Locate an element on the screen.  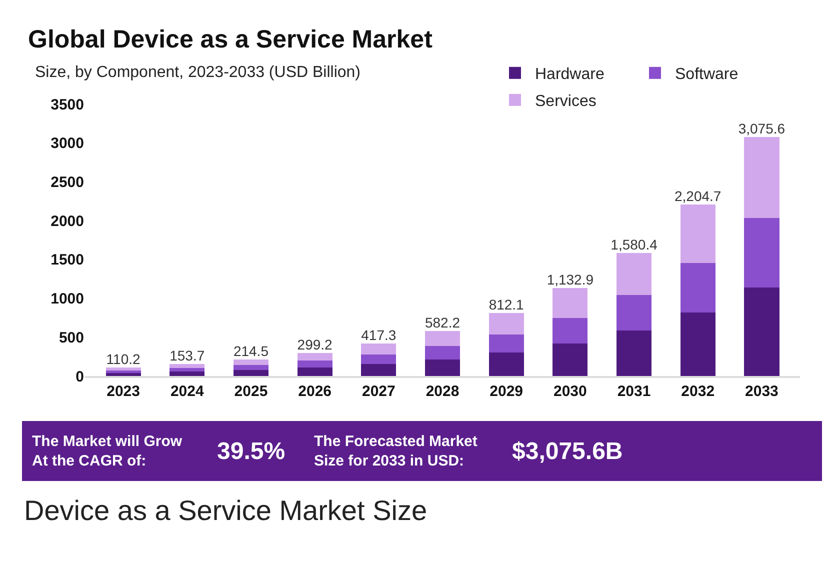
y-tick-label: 1500 is located at coordinates (67, 260).